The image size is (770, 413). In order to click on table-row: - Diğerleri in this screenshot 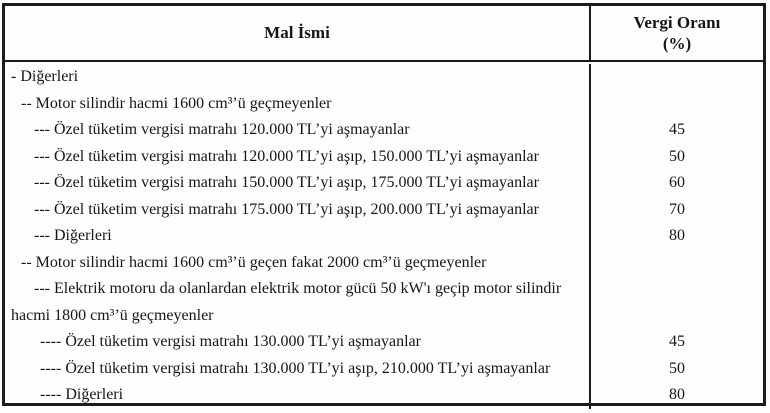, I will do `click(384, 77)`.